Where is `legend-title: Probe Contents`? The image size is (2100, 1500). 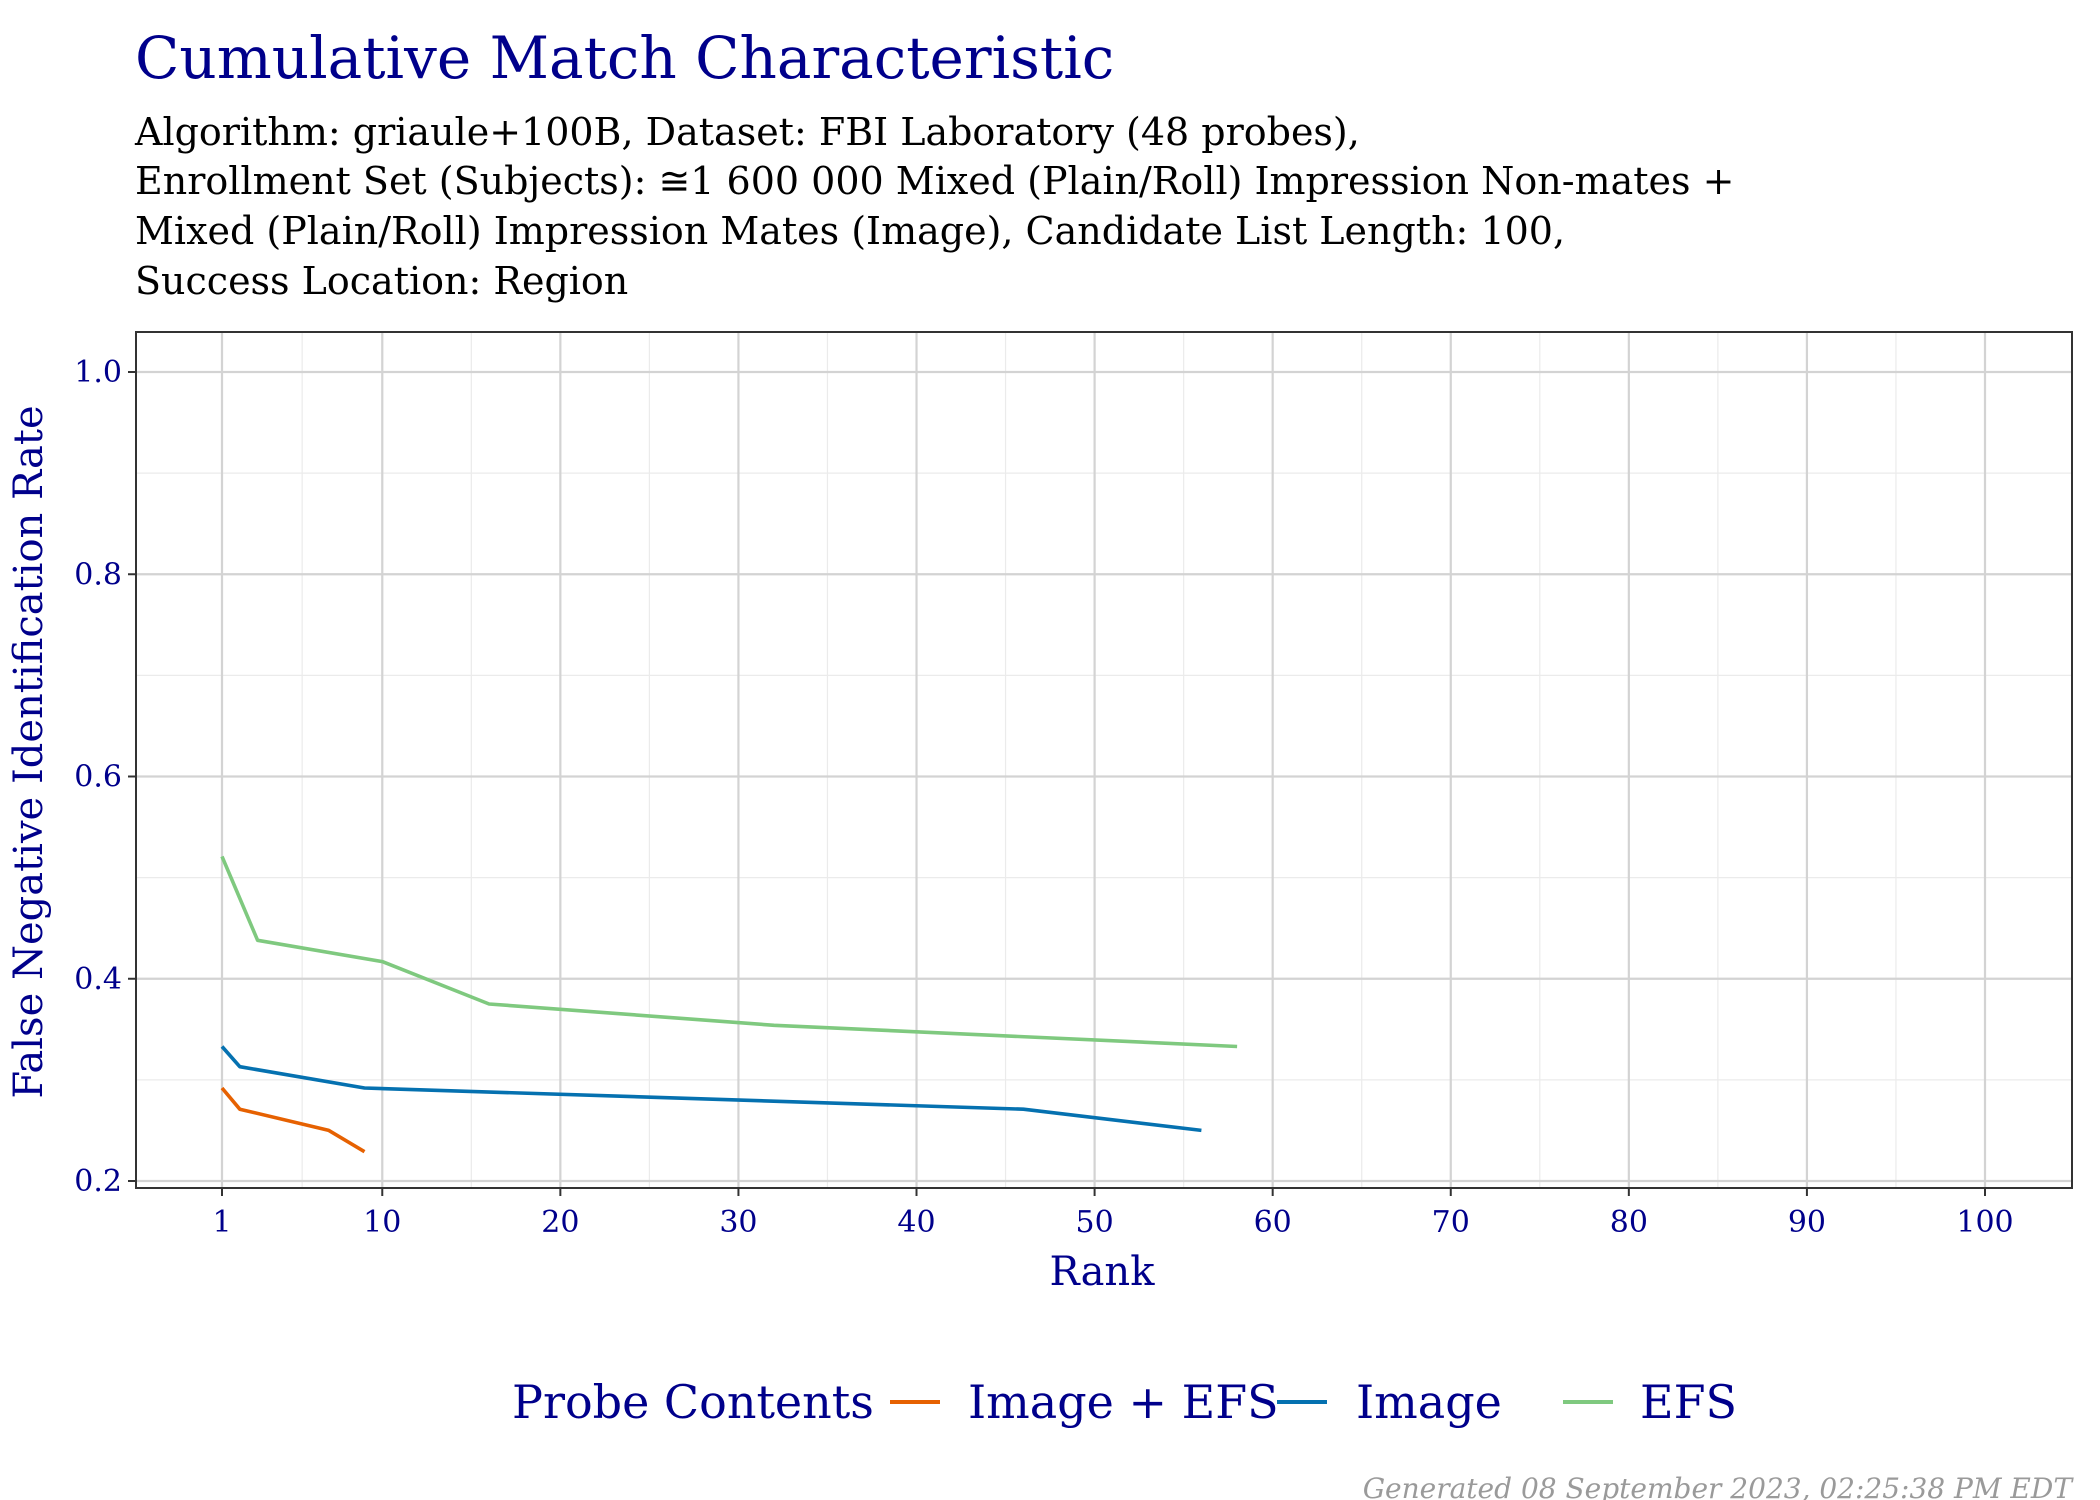 legend-title: Probe Contents is located at coordinates (693, 1402).